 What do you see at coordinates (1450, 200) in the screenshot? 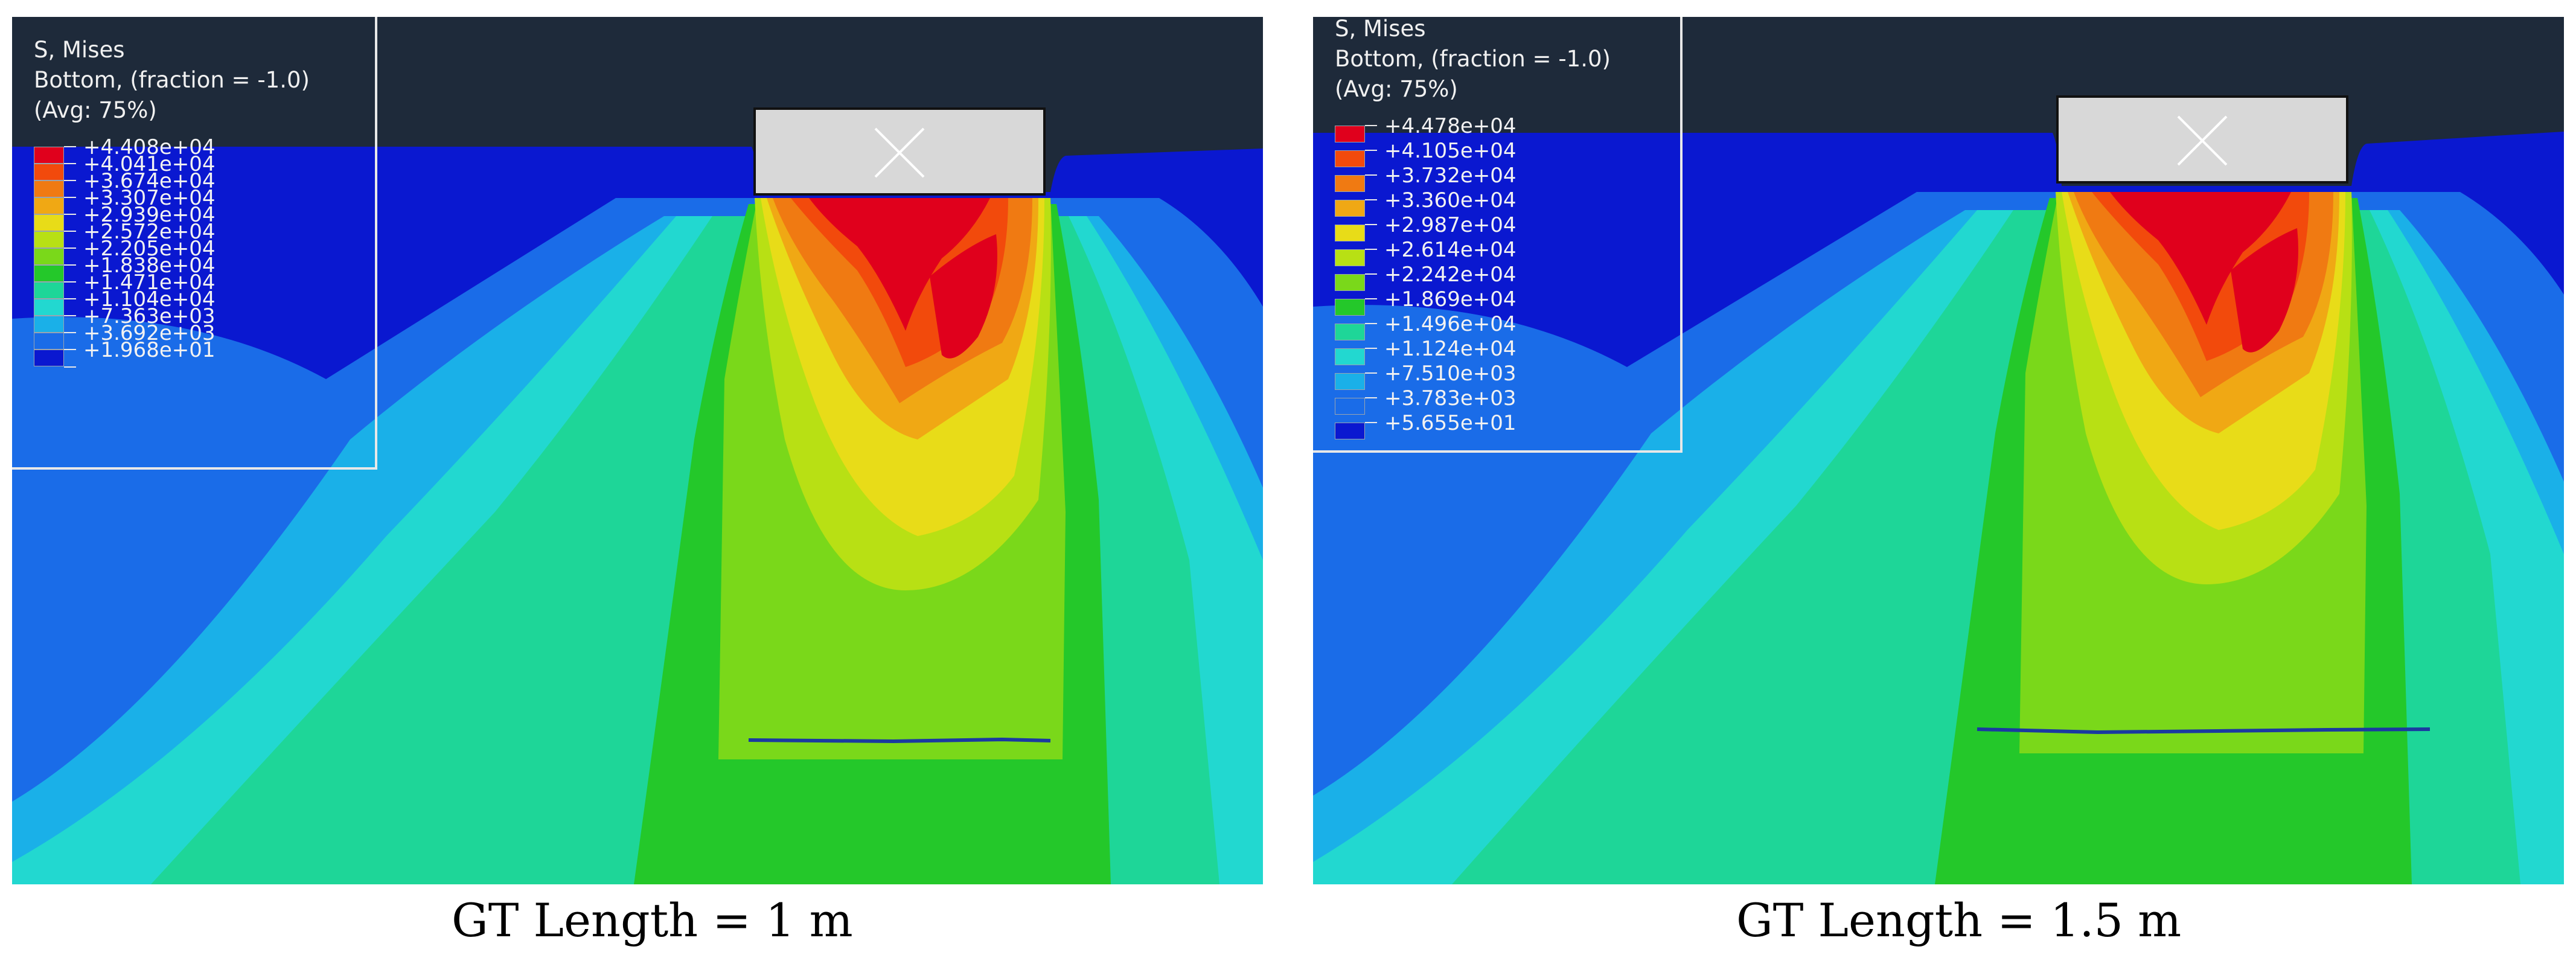
I see `legend-value: +3.360e+04` at bounding box center [1450, 200].